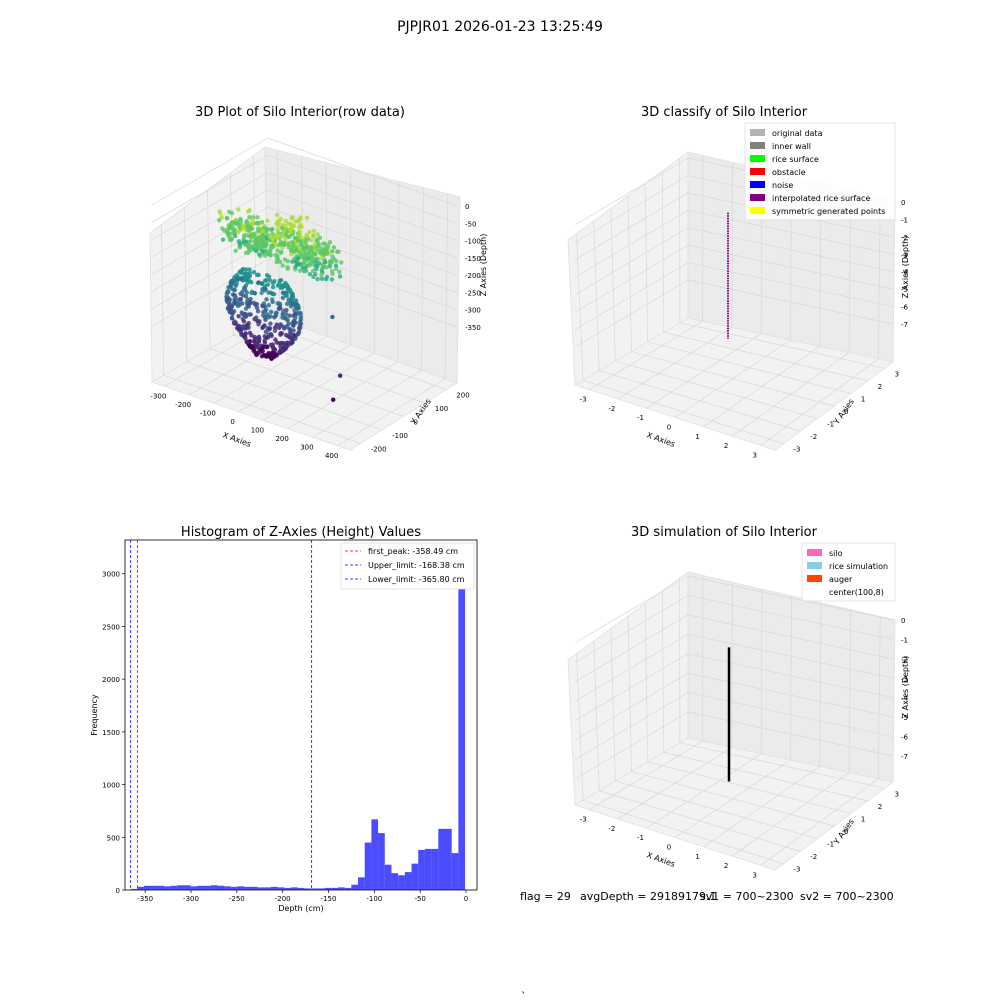  Describe the element at coordinates (473, 293) in the screenshot. I see `raw-z-tick-label: -250` at that location.